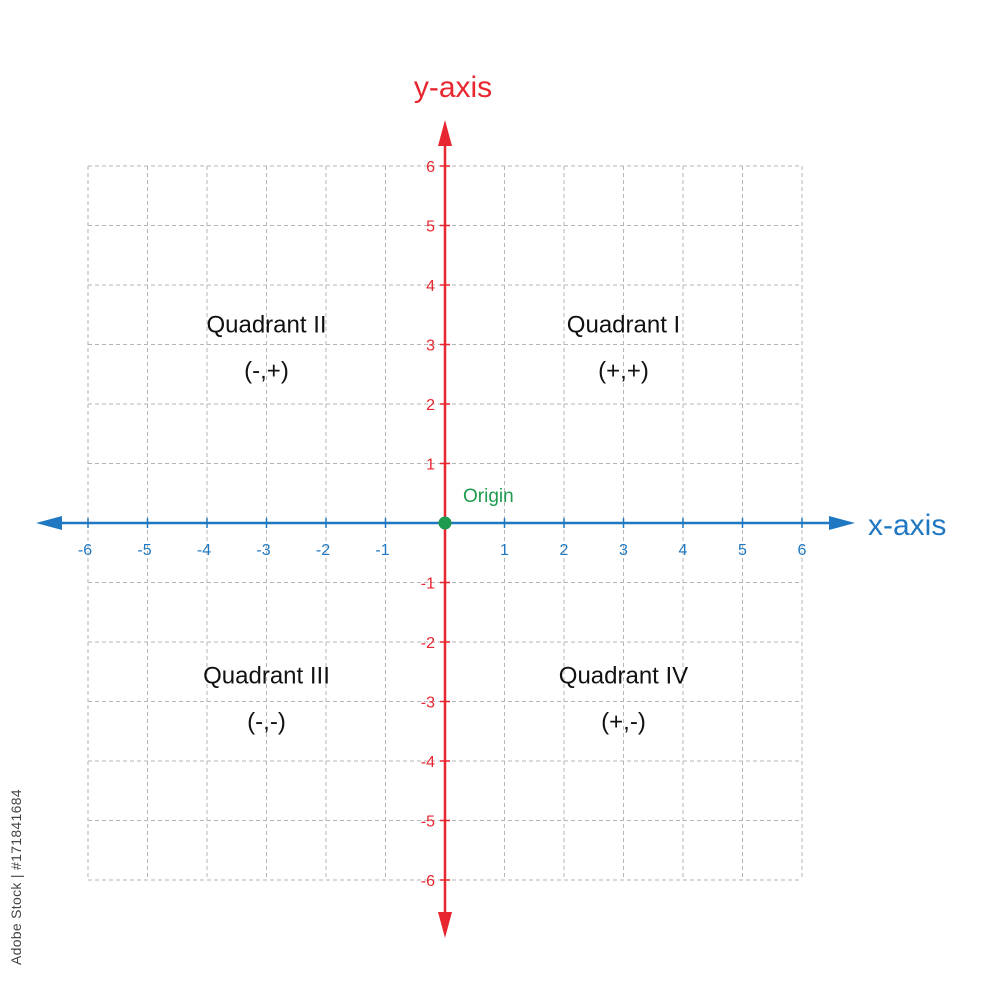  What do you see at coordinates (564, 550) in the screenshot?
I see `x-tick-label: 2` at bounding box center [564, 550].